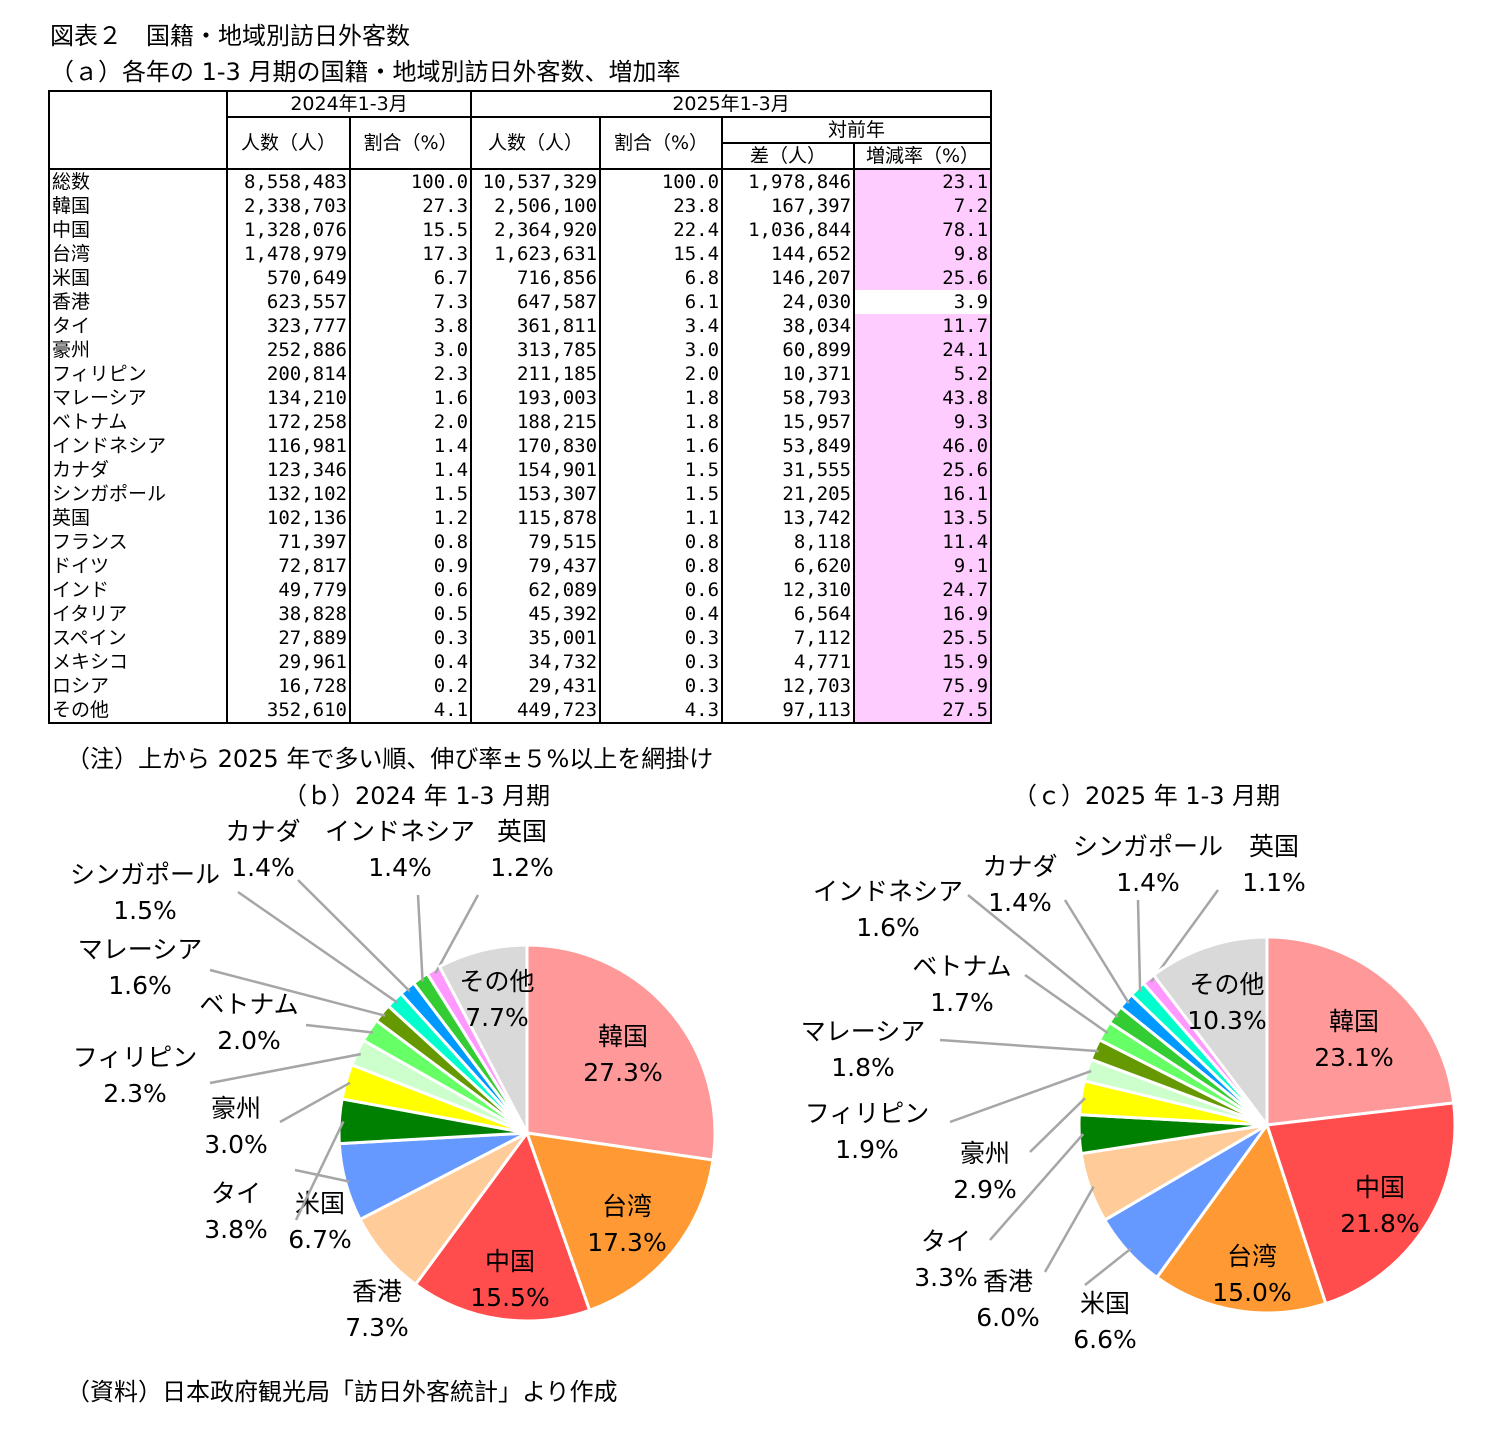  I want to click on cell-diff: 60,899, so click(788, 350).